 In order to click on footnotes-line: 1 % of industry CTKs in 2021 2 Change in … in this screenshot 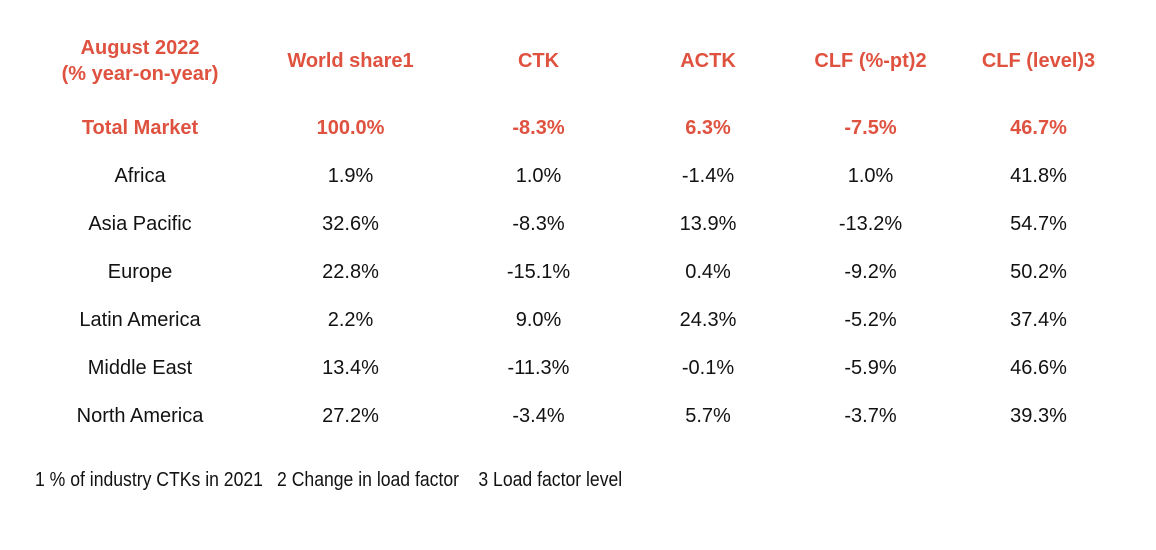, I will do `click(328, 480)`.